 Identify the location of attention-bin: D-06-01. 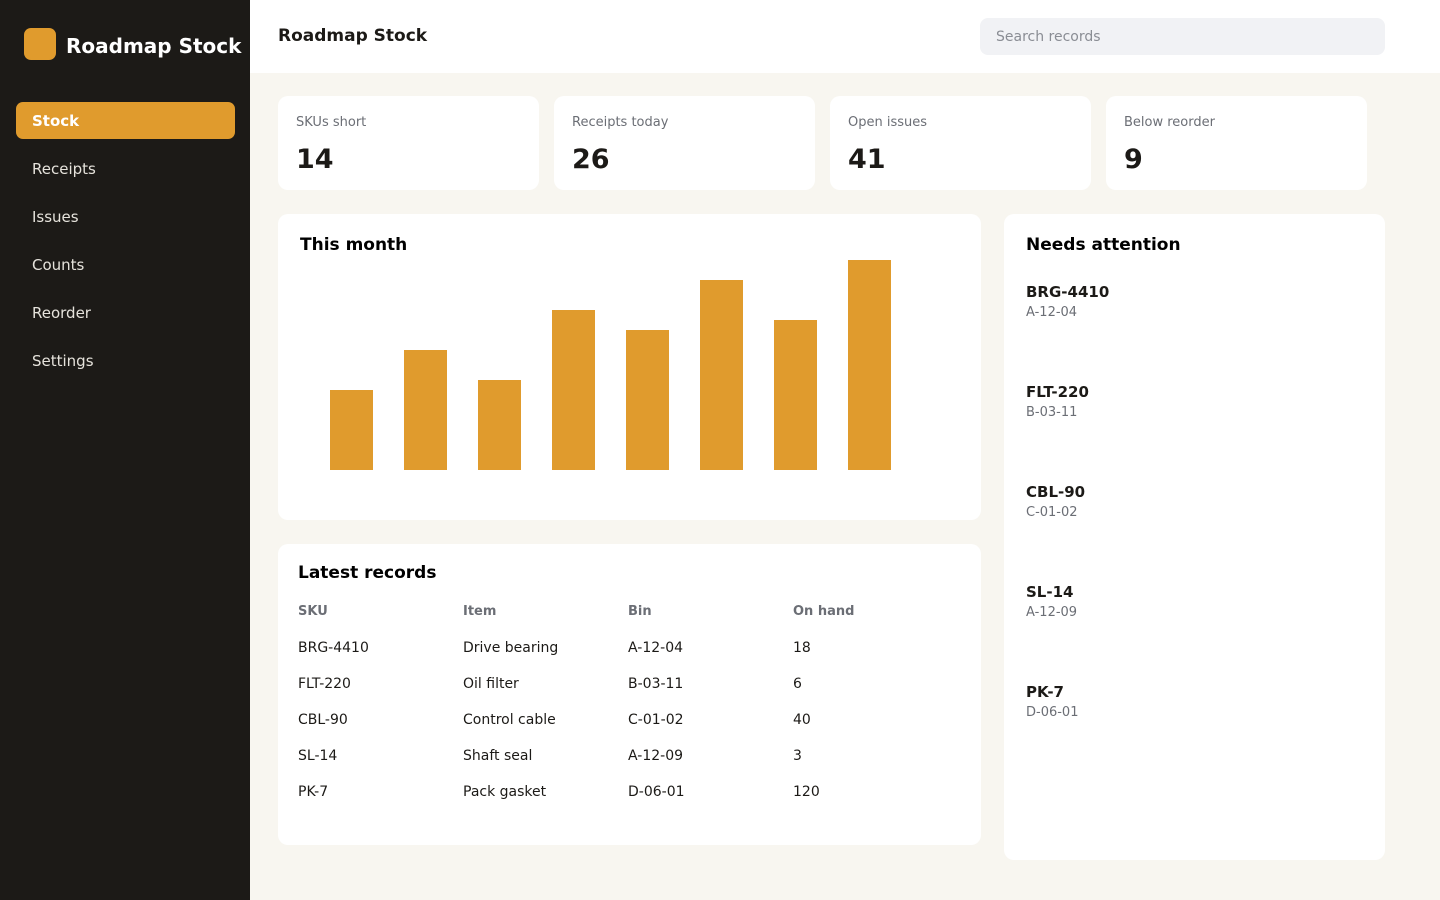
(1052, 712).